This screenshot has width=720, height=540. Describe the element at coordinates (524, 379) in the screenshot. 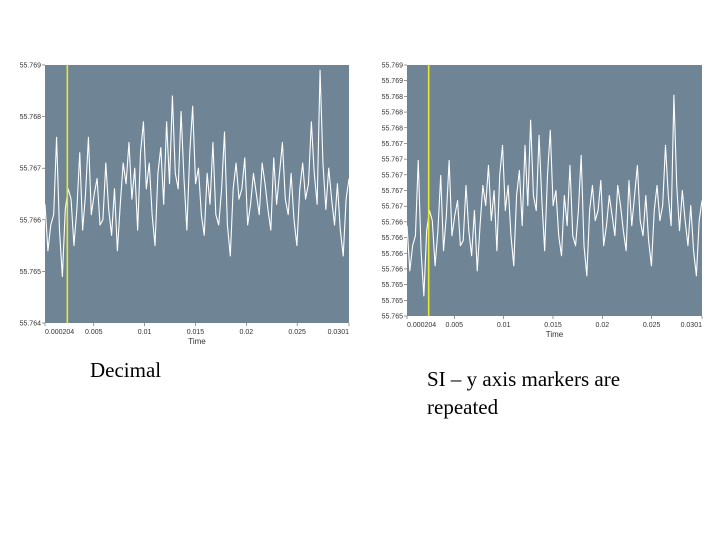

I see `caption-si-line-1: SI – y axis markers are` at that location.